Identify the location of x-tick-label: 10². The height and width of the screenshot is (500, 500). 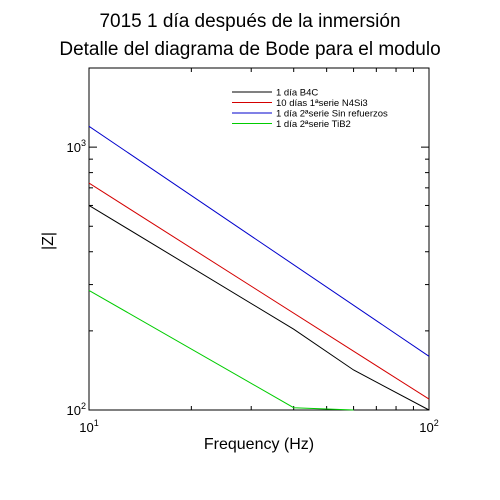
(428, 426).